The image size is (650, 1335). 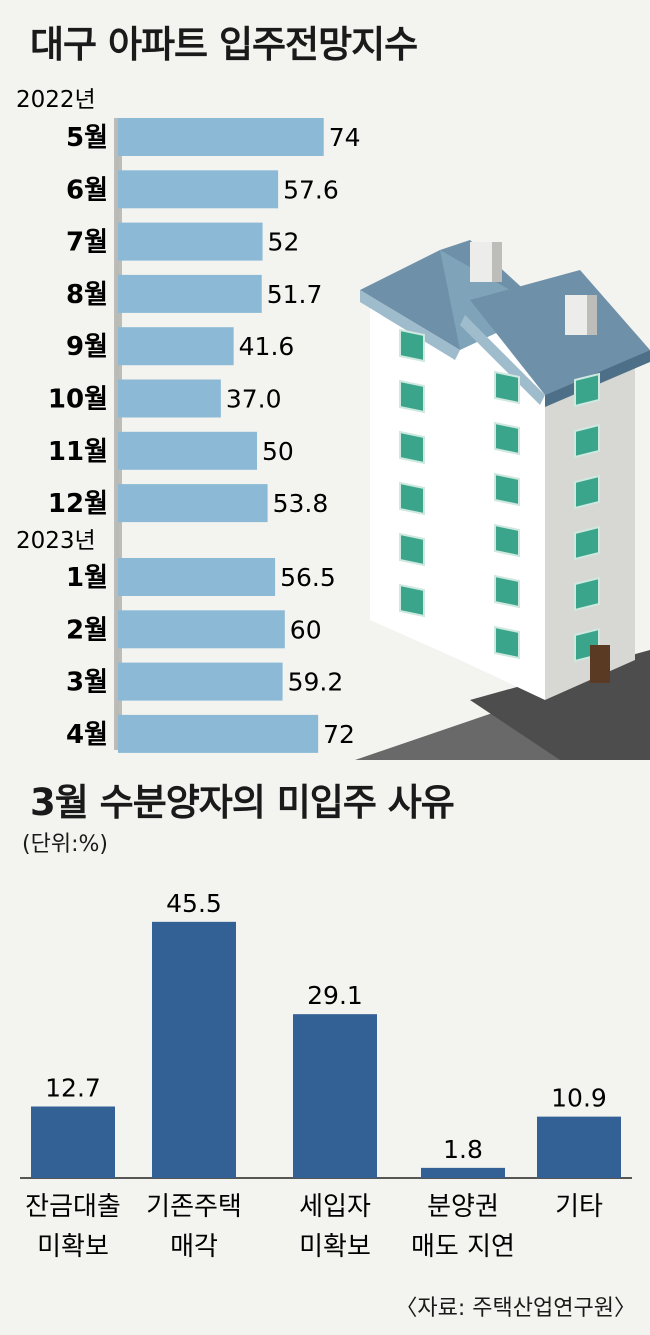 I want to click on category-label: 3월, so click(x=87, y=683).